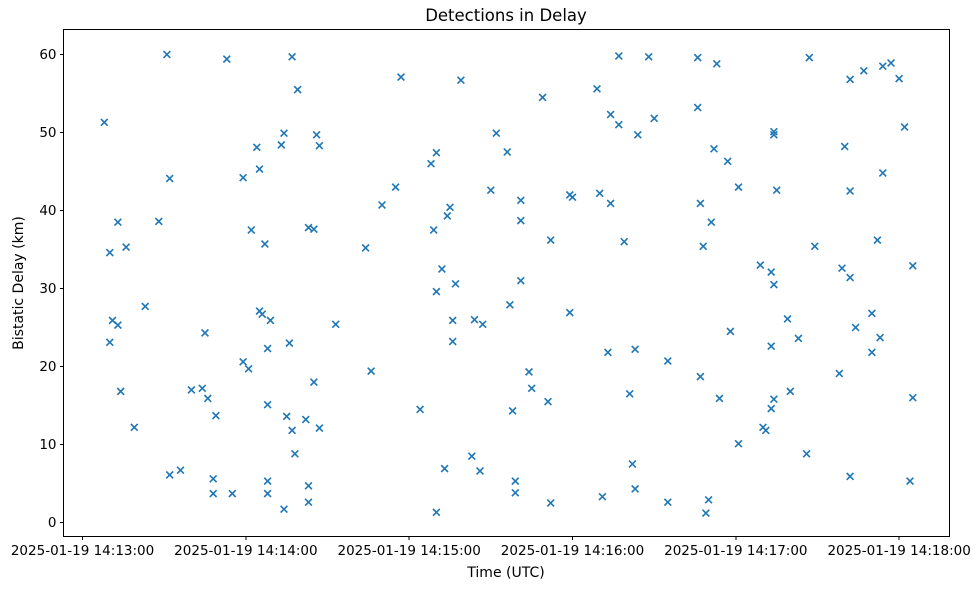  What do you see at coordinates (245, 551) in the screenshot?
I see `x-tick-label: 2025-01-19 14:14:00` at bounding box center [245, 551].